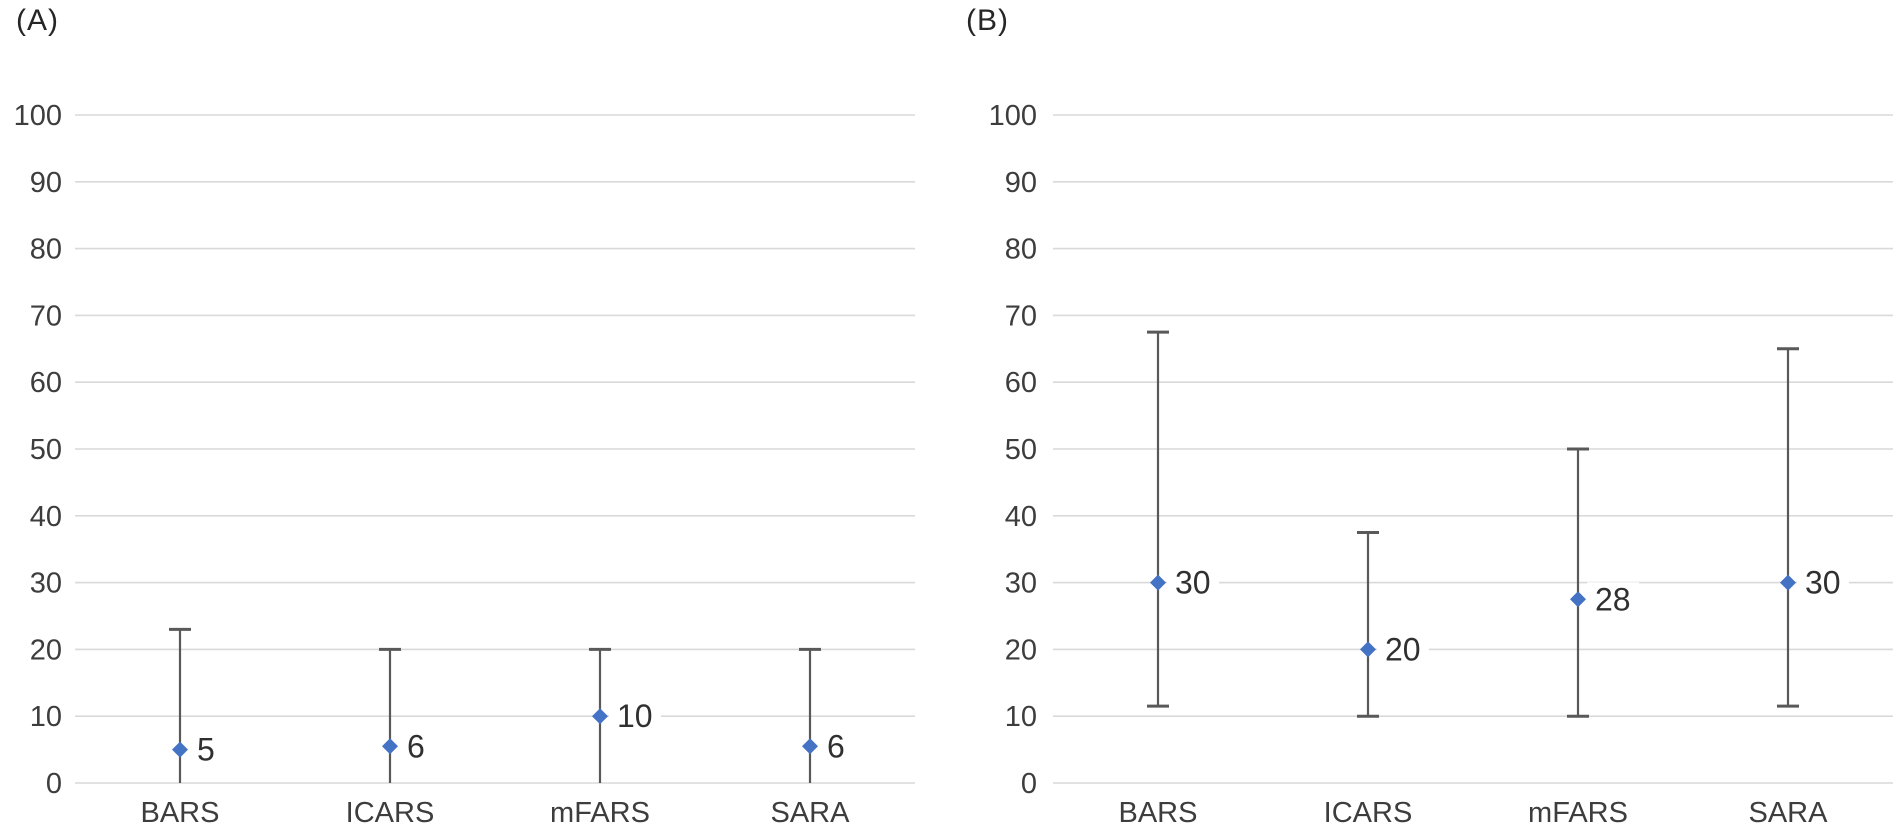 The width and height of the screenshot is (1902, 830). What do you see at coordinates (987, 20) in the screenshot?
I see `panel-b-label: (B)` at bounding box center [987, 20].